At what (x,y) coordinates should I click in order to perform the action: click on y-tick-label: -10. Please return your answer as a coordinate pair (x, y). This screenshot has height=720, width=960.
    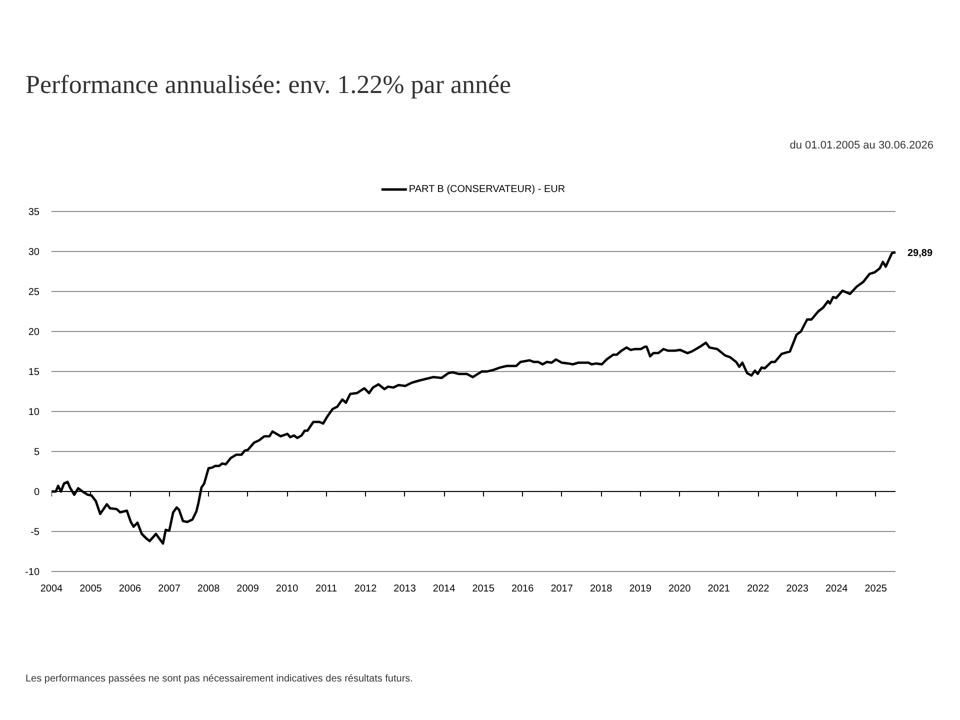
    Looking at the image, I should click on (32, 572).